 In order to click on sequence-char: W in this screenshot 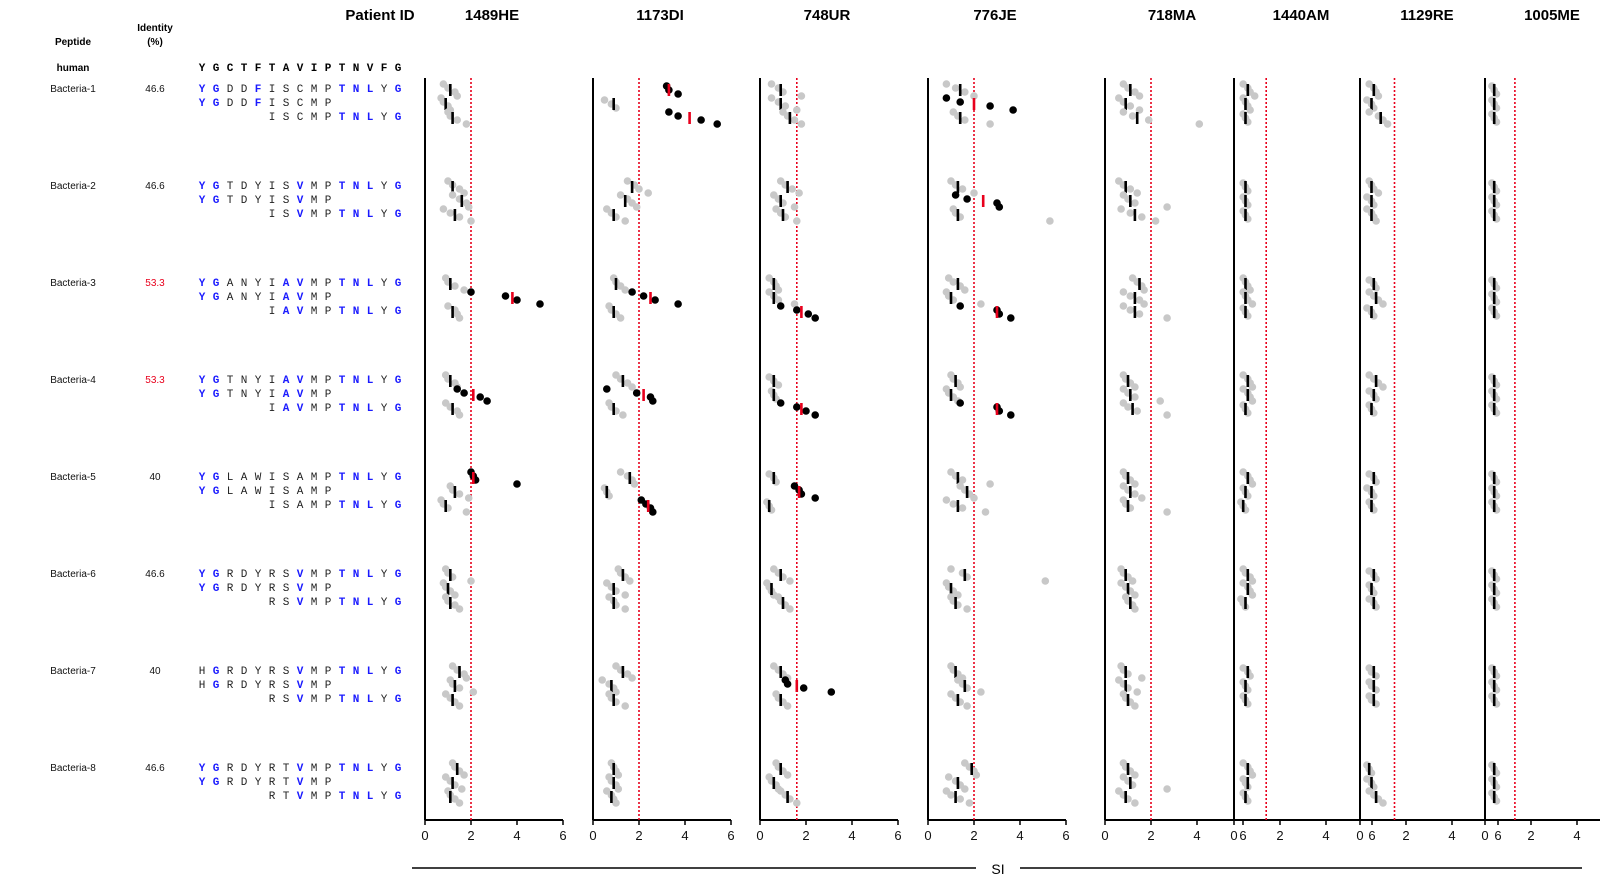, I will do `click(258, 492)`.